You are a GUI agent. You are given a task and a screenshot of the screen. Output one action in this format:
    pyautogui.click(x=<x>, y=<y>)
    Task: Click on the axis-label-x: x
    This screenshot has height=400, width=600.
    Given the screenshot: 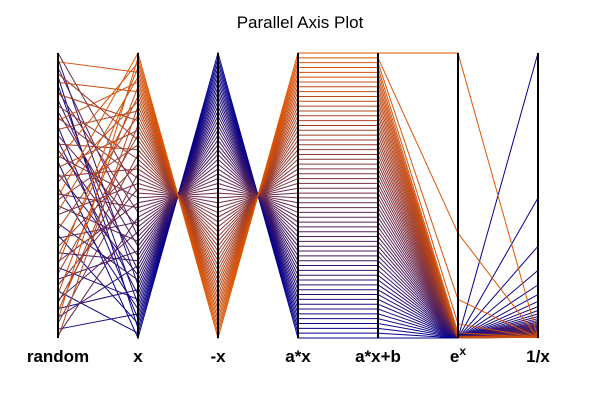 What is the action you would take?
    pyautogui.click(x=138, y=356)
    